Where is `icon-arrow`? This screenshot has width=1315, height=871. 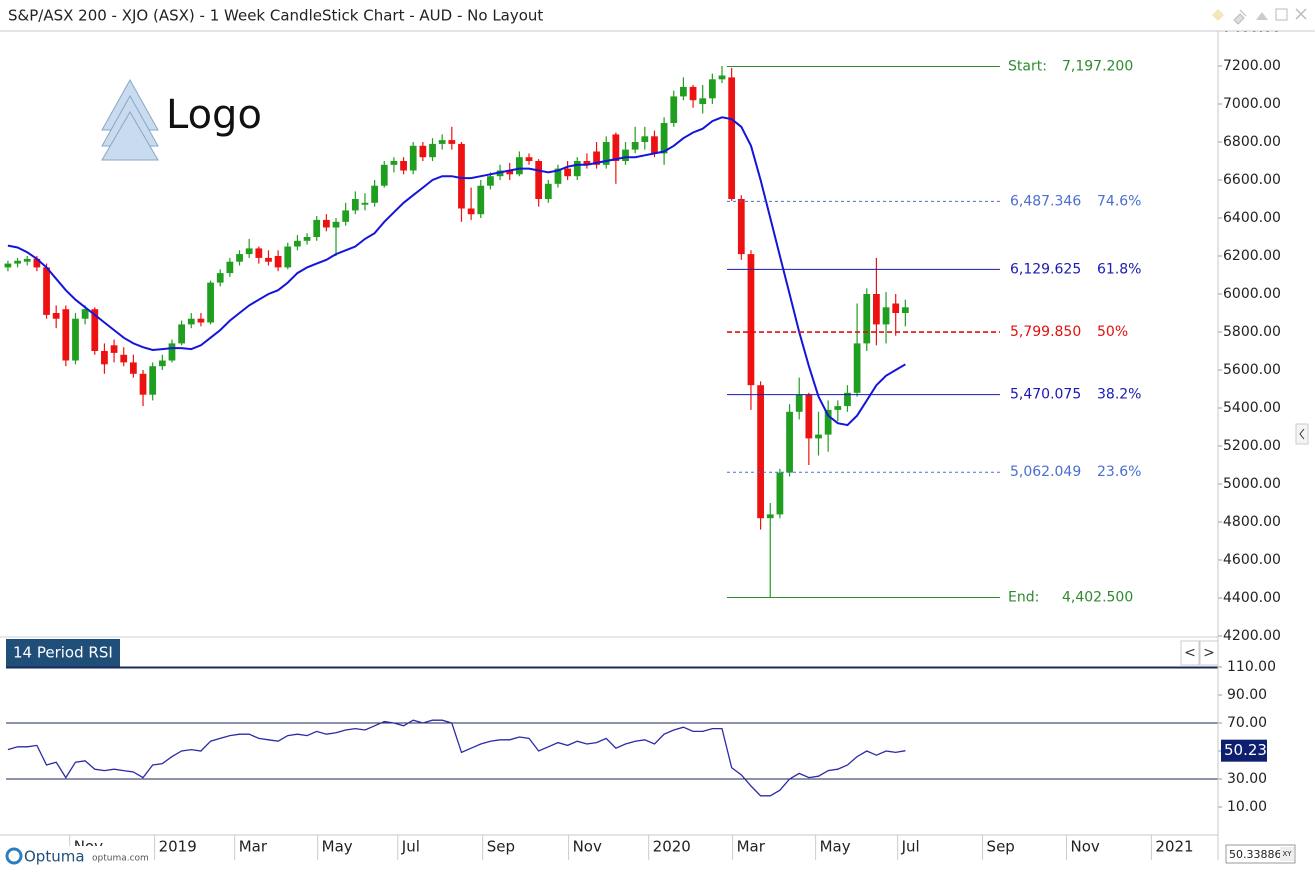 icon-arrow is located at coordinates (1262, 16).